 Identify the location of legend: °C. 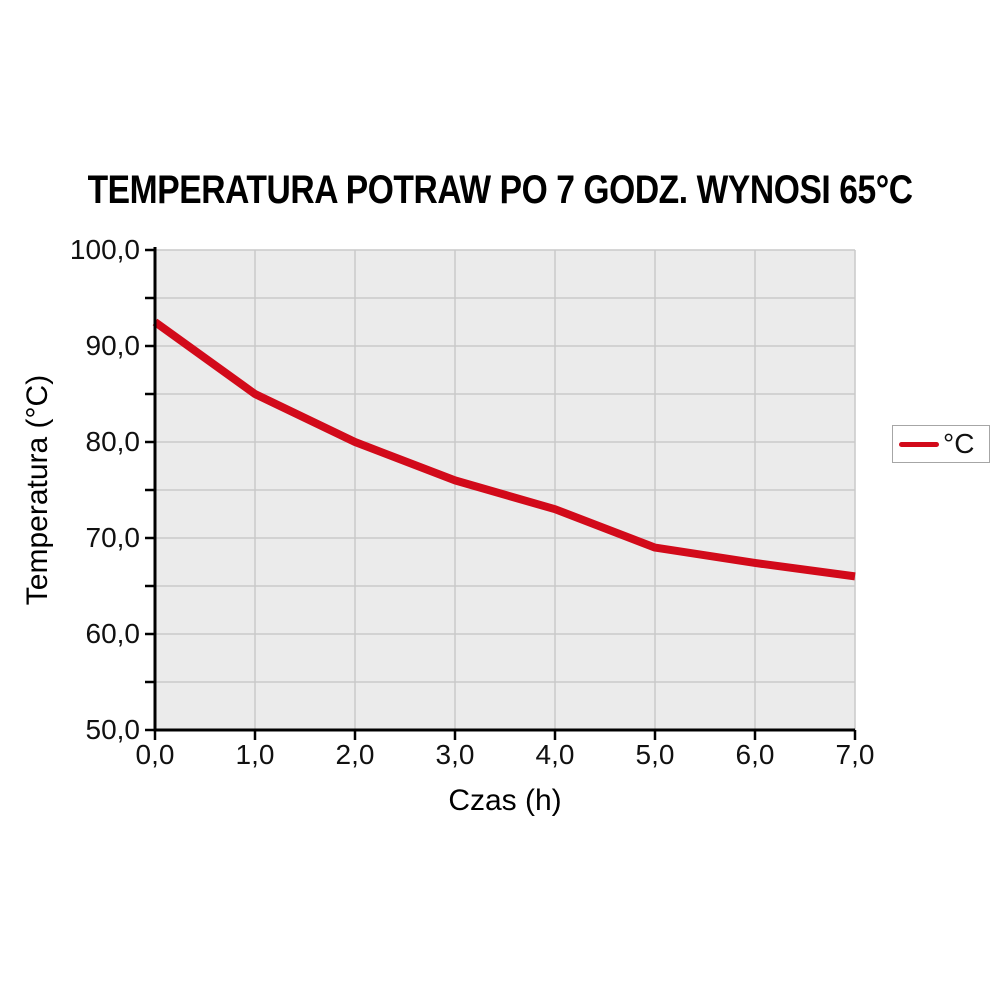
(941, 444).